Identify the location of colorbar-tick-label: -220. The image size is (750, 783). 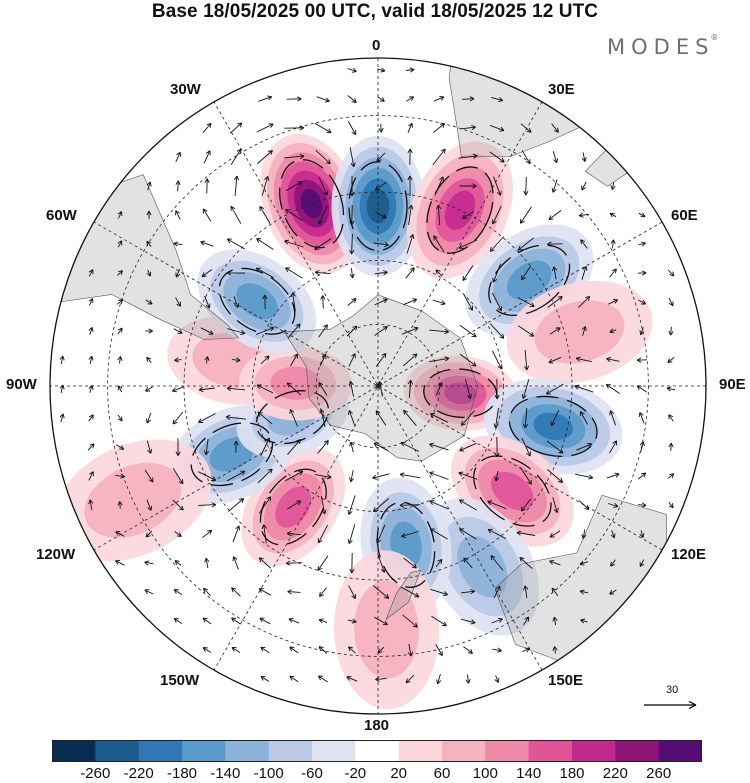
(138, 773).